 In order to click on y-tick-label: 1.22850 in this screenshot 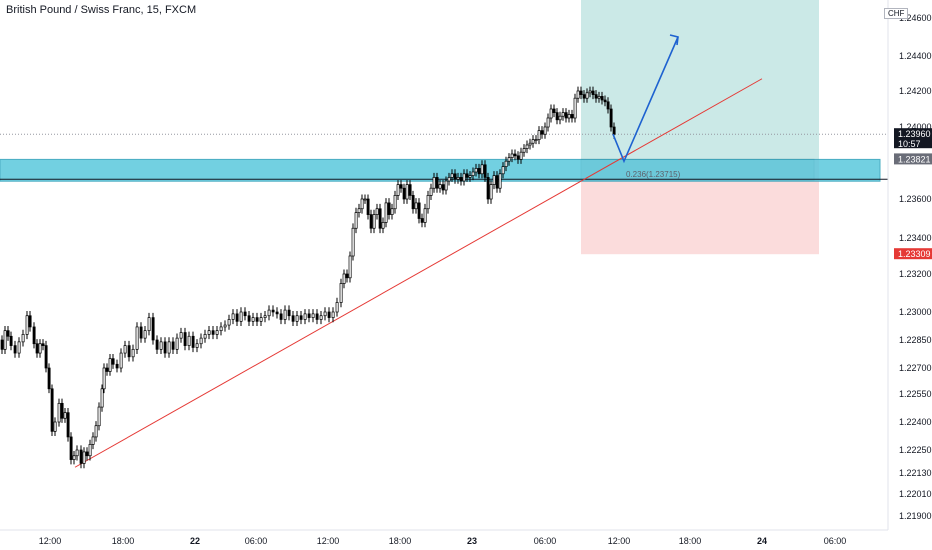, I will do `click(915, 340)`.